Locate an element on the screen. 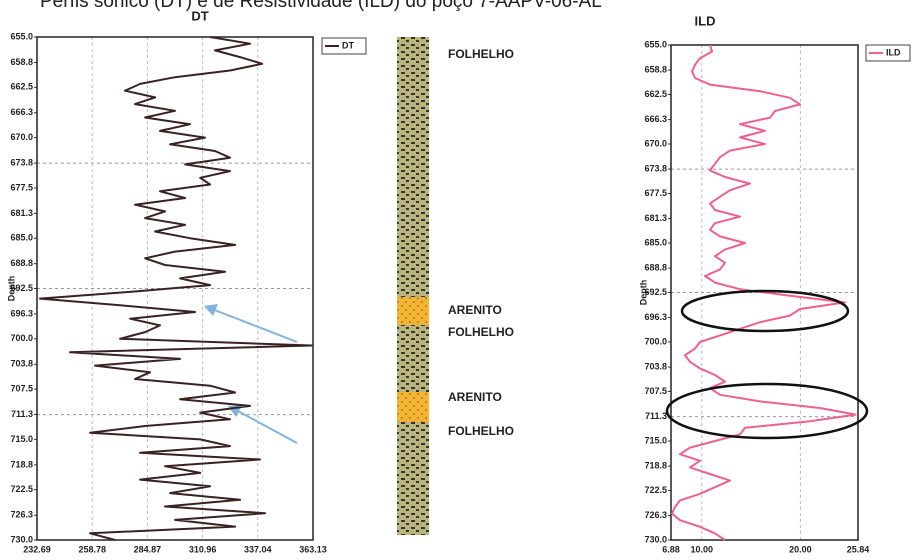 This screenshot has height=560, width=921. legend-label: DT is located at coordinates (348, 45).